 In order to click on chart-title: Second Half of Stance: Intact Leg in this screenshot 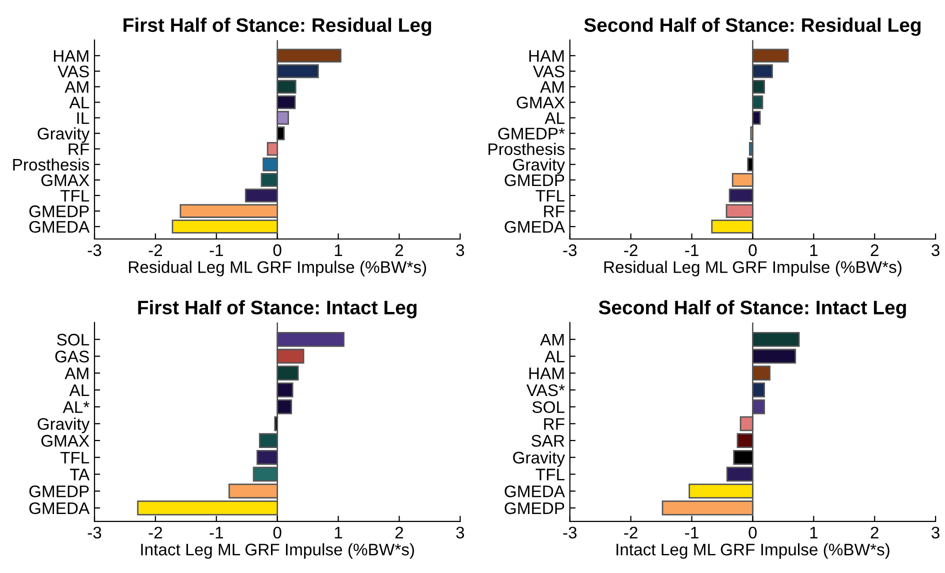, I will do `click(752, 309)`.